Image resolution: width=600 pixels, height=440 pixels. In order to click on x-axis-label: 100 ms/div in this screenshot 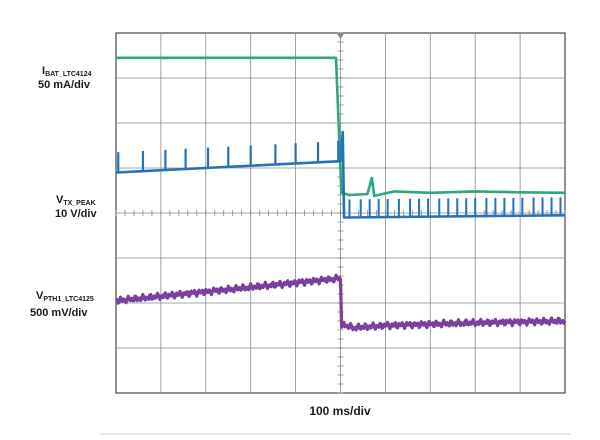, I will do `click(340, 411)`.